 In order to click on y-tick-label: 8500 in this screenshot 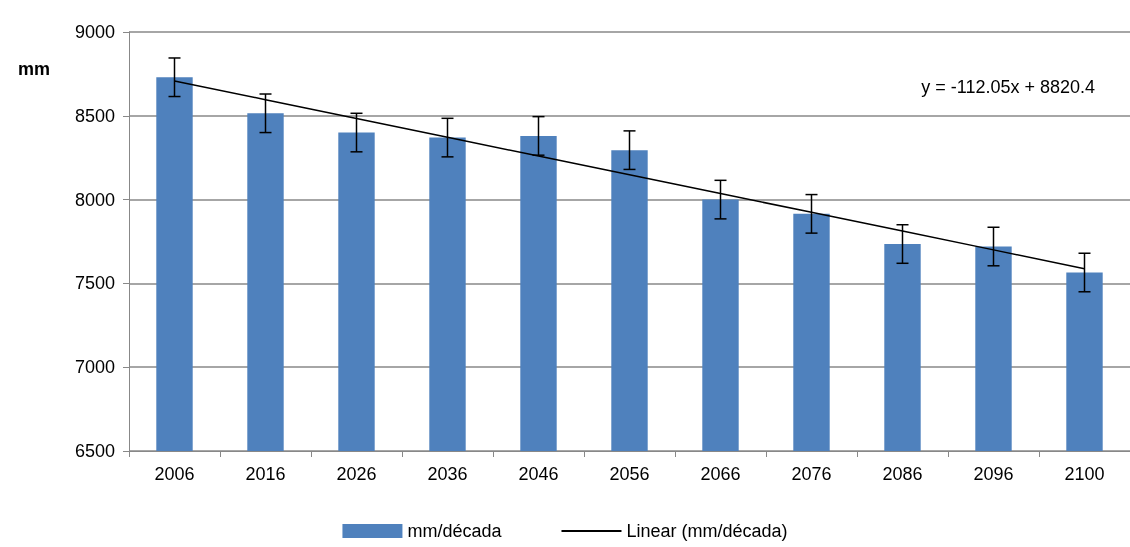, I will do `click(94, 115)`.